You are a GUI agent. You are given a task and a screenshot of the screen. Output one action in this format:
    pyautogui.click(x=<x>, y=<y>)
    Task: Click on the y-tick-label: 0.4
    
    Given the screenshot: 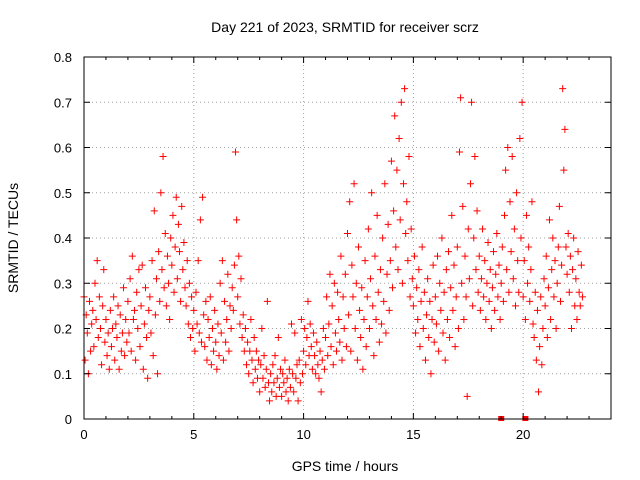 What is the action you would take?
    pyautogui.click(x=63, y=238)
    